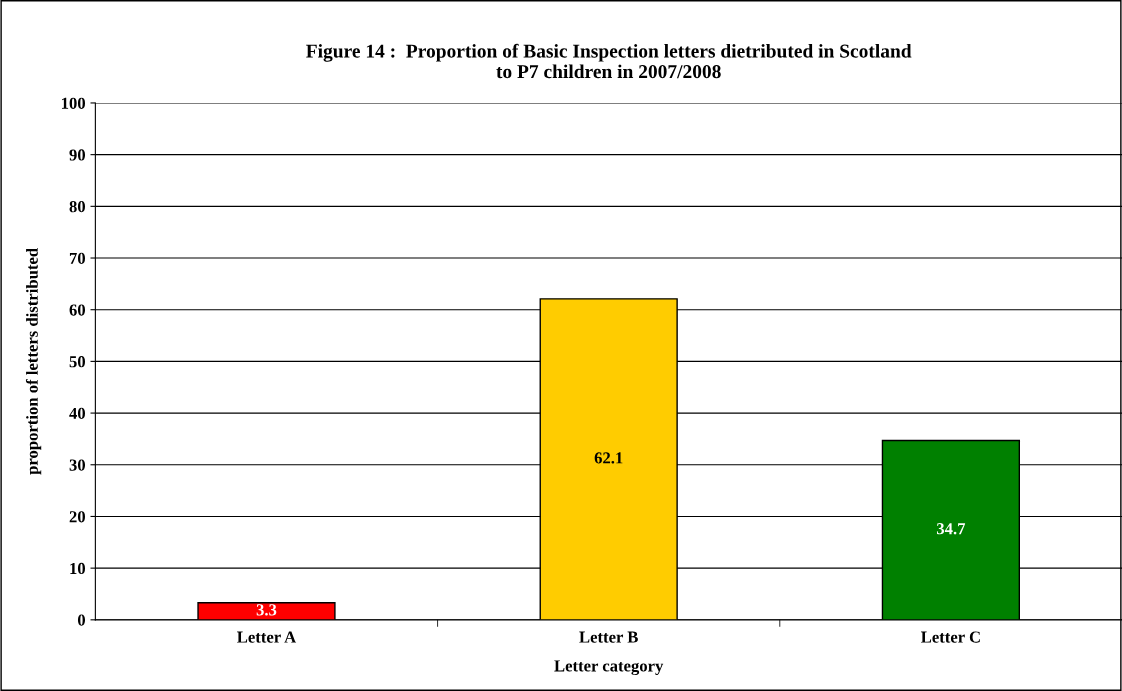  I want to click on y-tick-label: 0, so click(81, 620).